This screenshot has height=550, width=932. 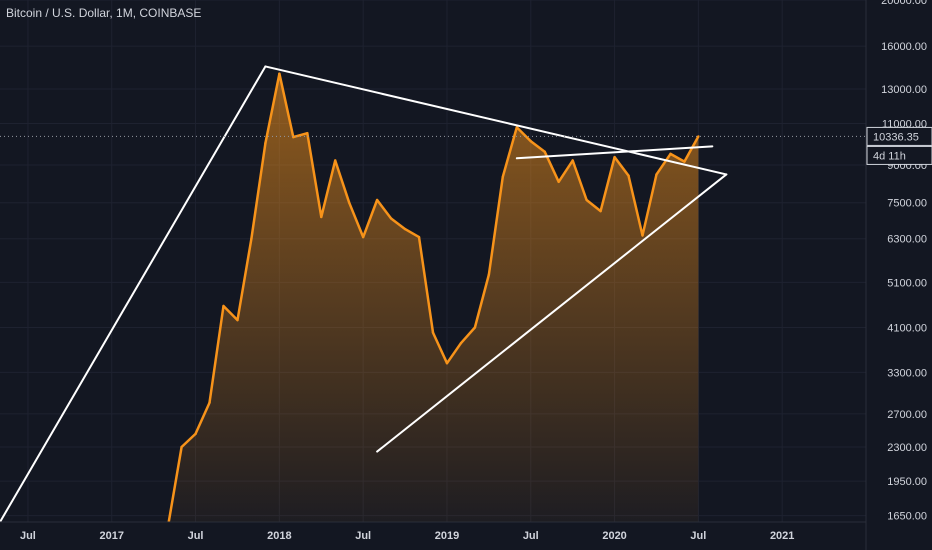 I want to click on x-axis: Jul 2017 Jul 2018 Jul 2019 Jul 2020 Jul 2021, so click(x=407, y=536).